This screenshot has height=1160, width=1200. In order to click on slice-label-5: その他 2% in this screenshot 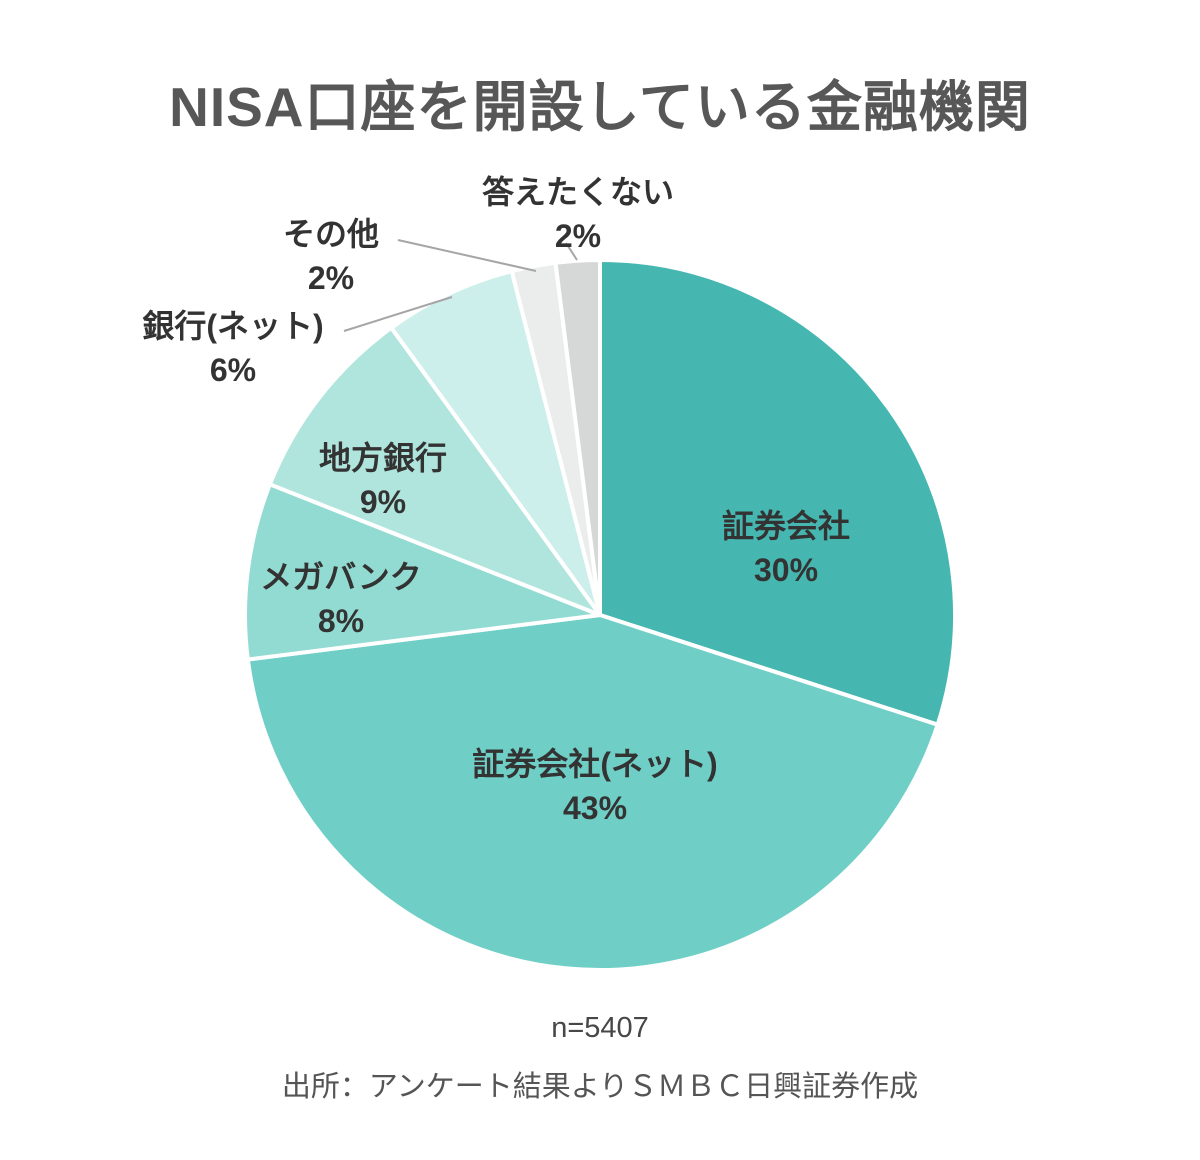, I will do `click(331, 256)`.